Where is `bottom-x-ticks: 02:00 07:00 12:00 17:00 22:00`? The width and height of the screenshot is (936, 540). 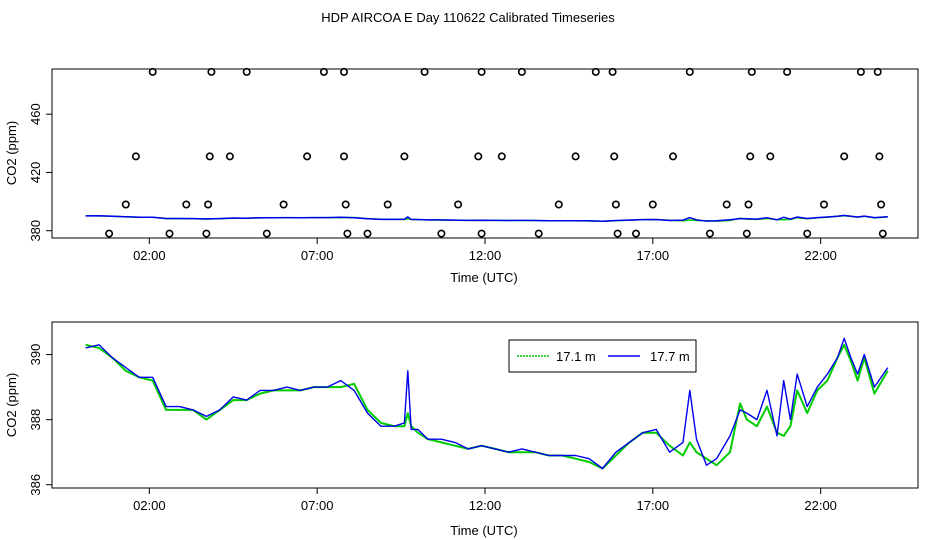
bottom-x-ticks: 02:00 07:00 12:00 17:00 22:00 is located at coordinates (485, 500).